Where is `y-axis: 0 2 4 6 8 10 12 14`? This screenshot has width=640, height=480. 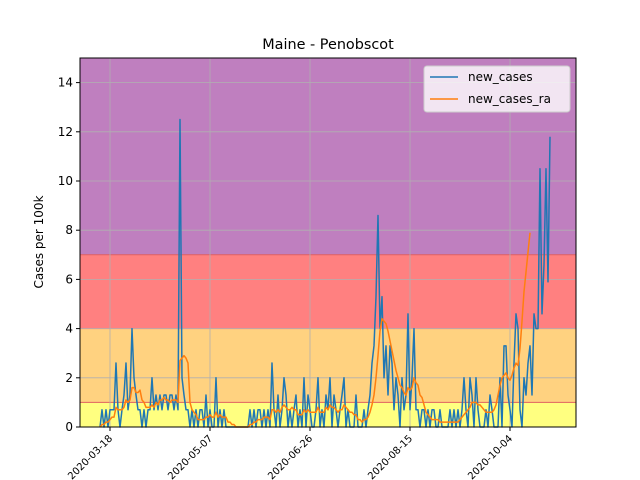
y-axis: 0 2 4 6 8 10 12 14 is located at coordinates (69, 255).